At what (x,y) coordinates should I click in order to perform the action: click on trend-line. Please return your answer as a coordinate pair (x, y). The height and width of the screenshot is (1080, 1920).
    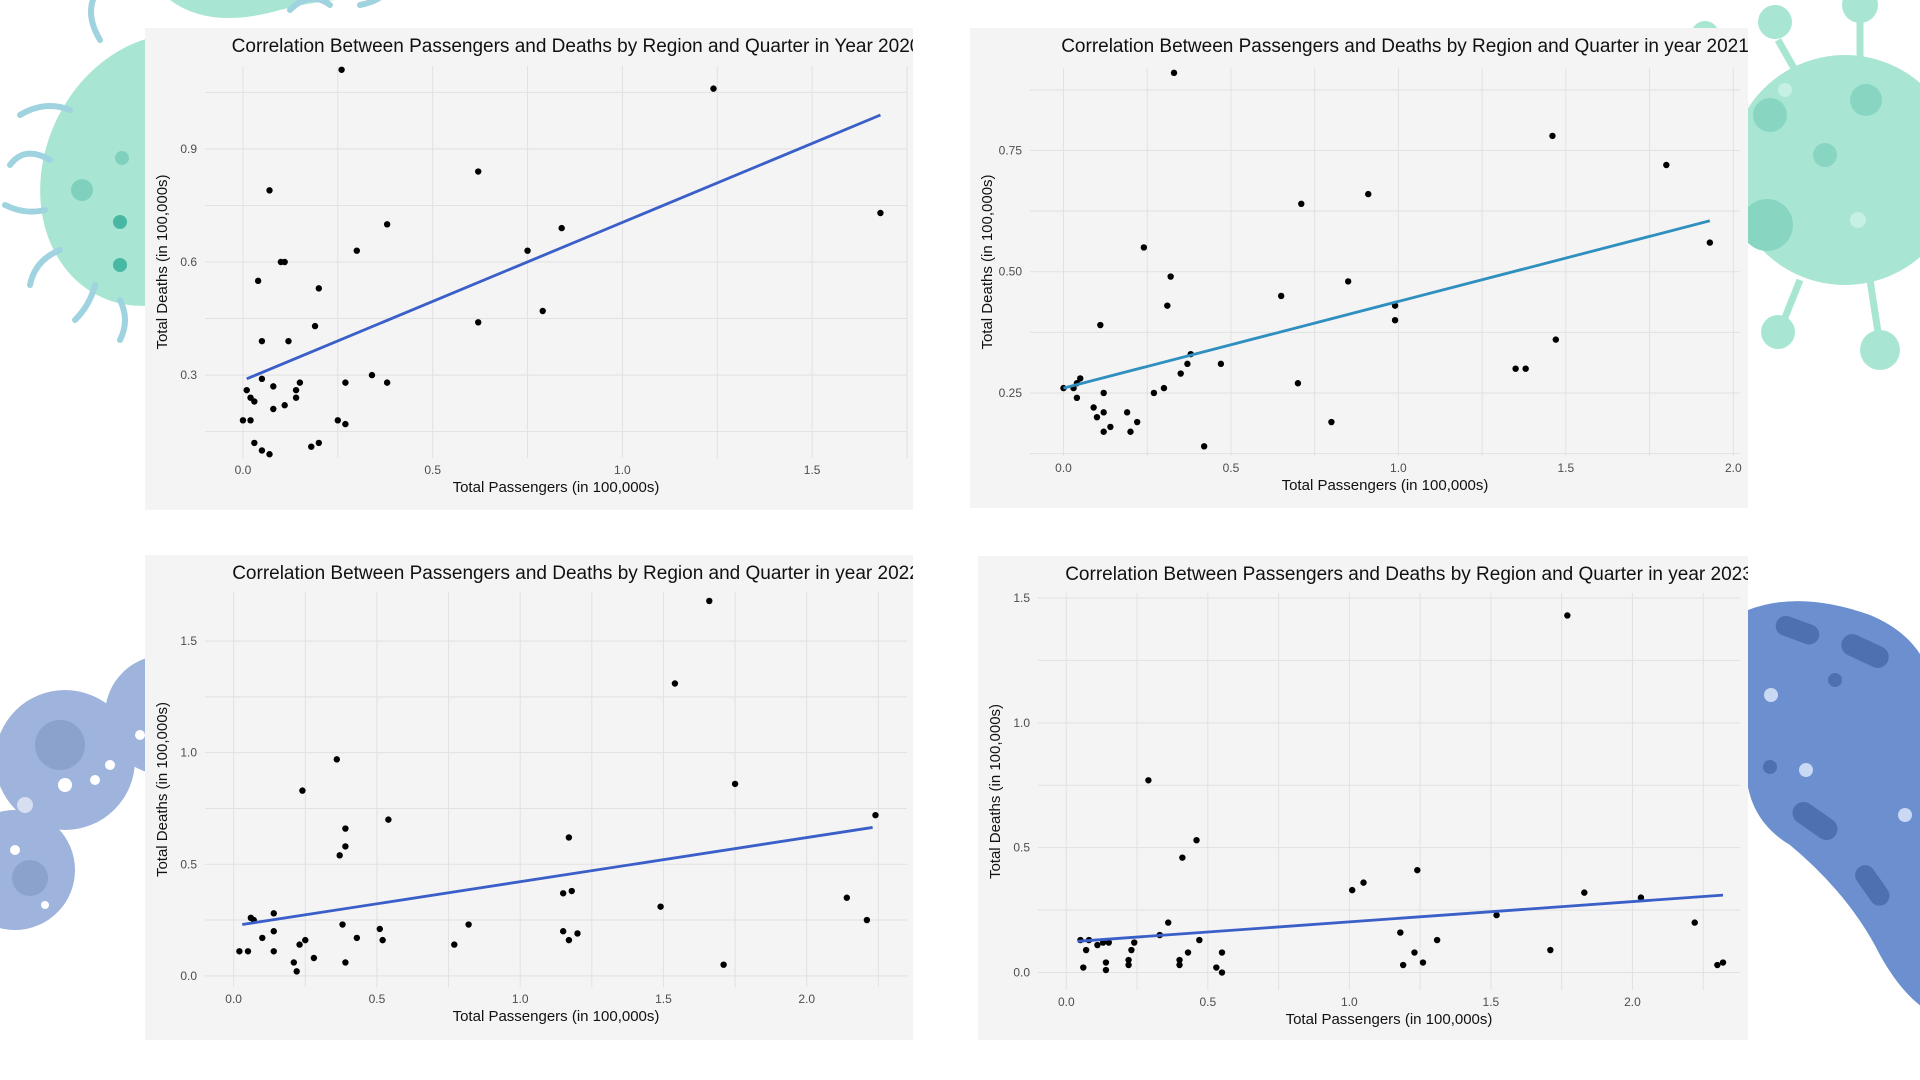
    Looking at the image, I should click on (1387, 304).